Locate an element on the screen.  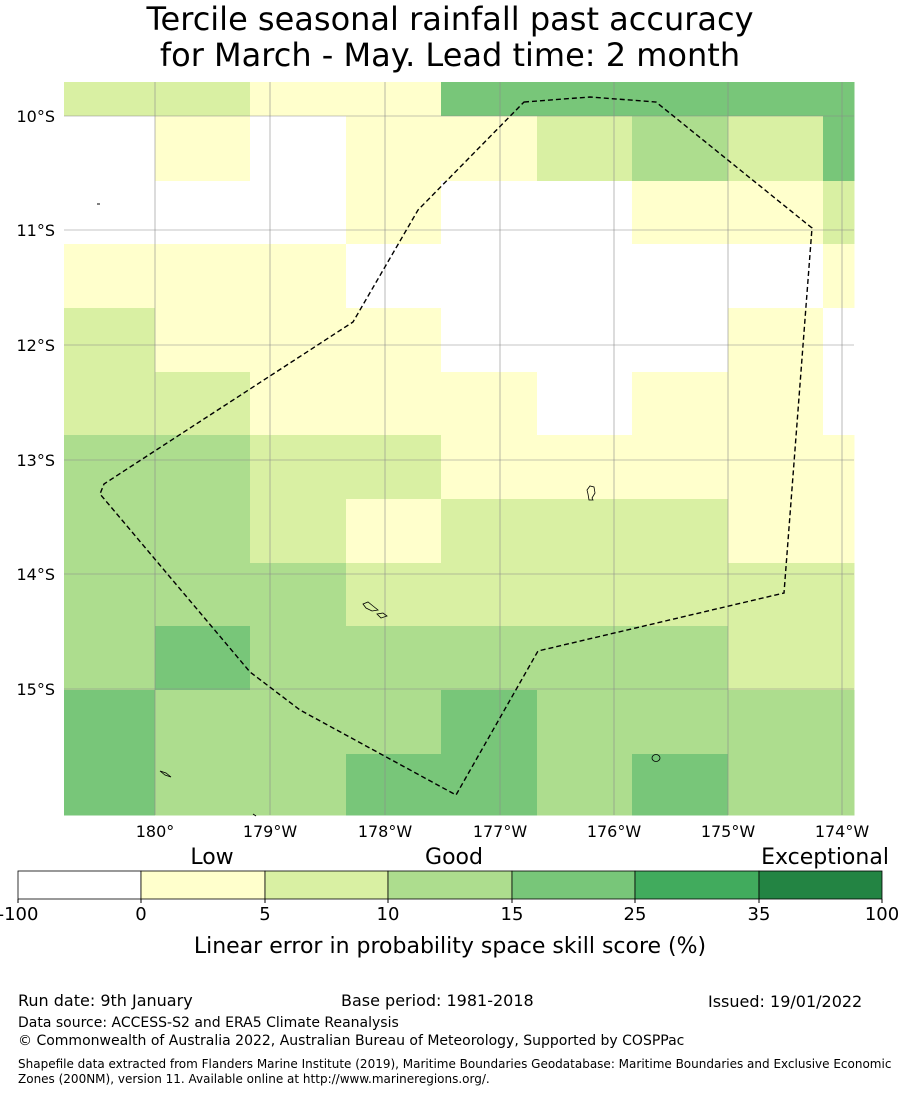
colorbar is located at coordinates (450, 885).